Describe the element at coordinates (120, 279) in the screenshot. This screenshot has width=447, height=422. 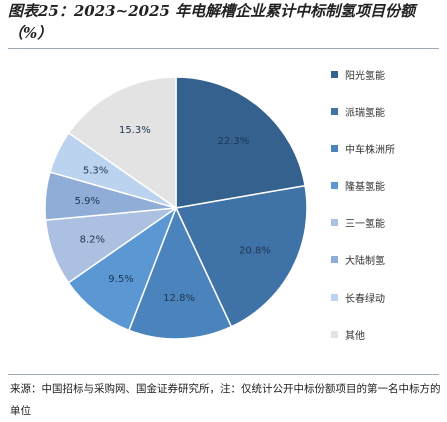
I see `pie-data-label-4: 9.5%` at that location.